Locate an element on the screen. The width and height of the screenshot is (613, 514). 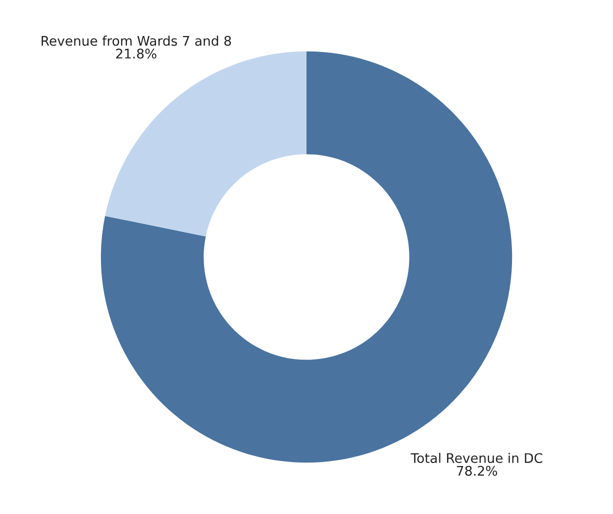
slice-label: Revenue from Wards 7 and 8 is located at coordinates (136, 41).